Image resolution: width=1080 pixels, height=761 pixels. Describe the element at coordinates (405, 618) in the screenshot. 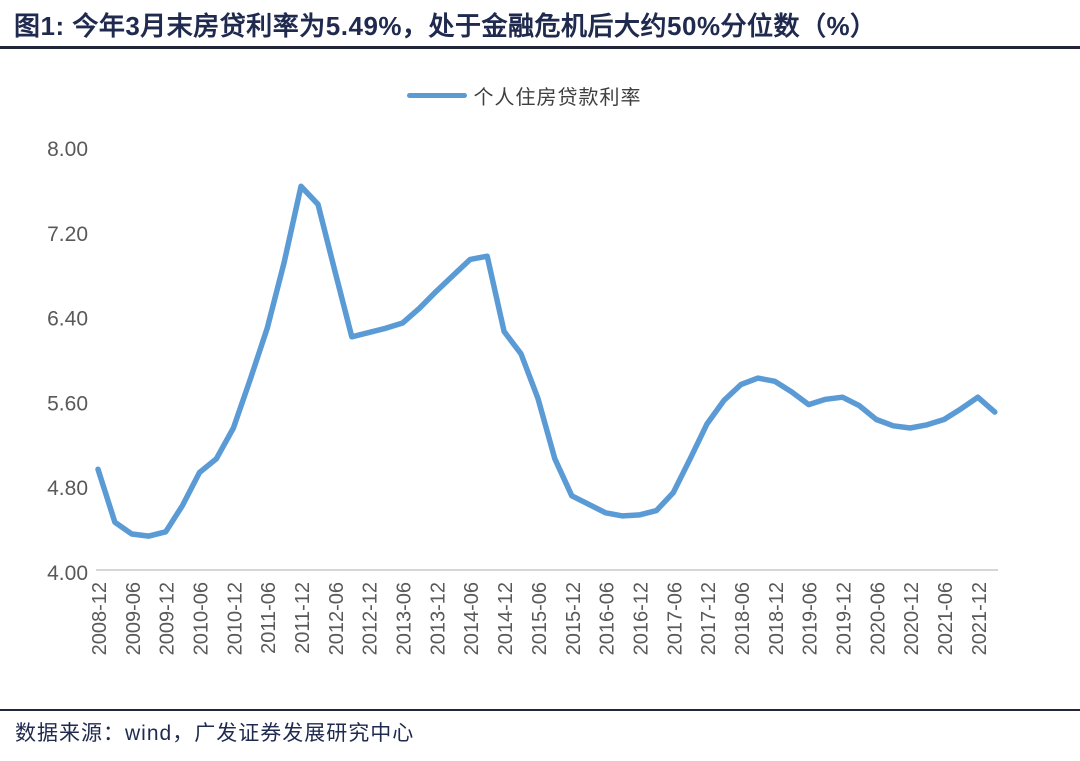

I see `x-axis-tick-label: 2013-06` at that location.